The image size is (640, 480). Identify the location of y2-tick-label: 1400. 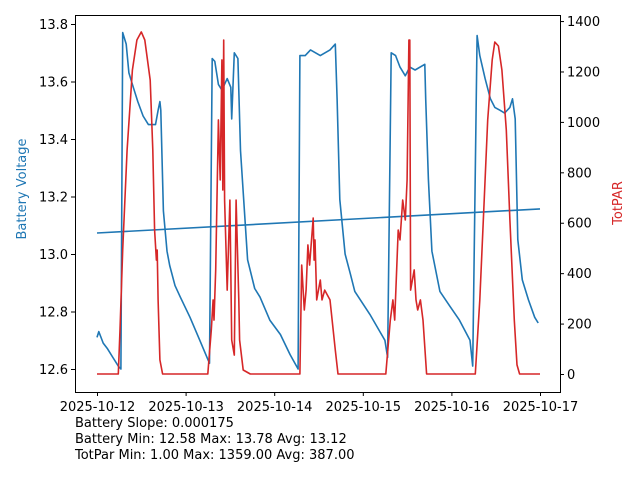
(583, 22).